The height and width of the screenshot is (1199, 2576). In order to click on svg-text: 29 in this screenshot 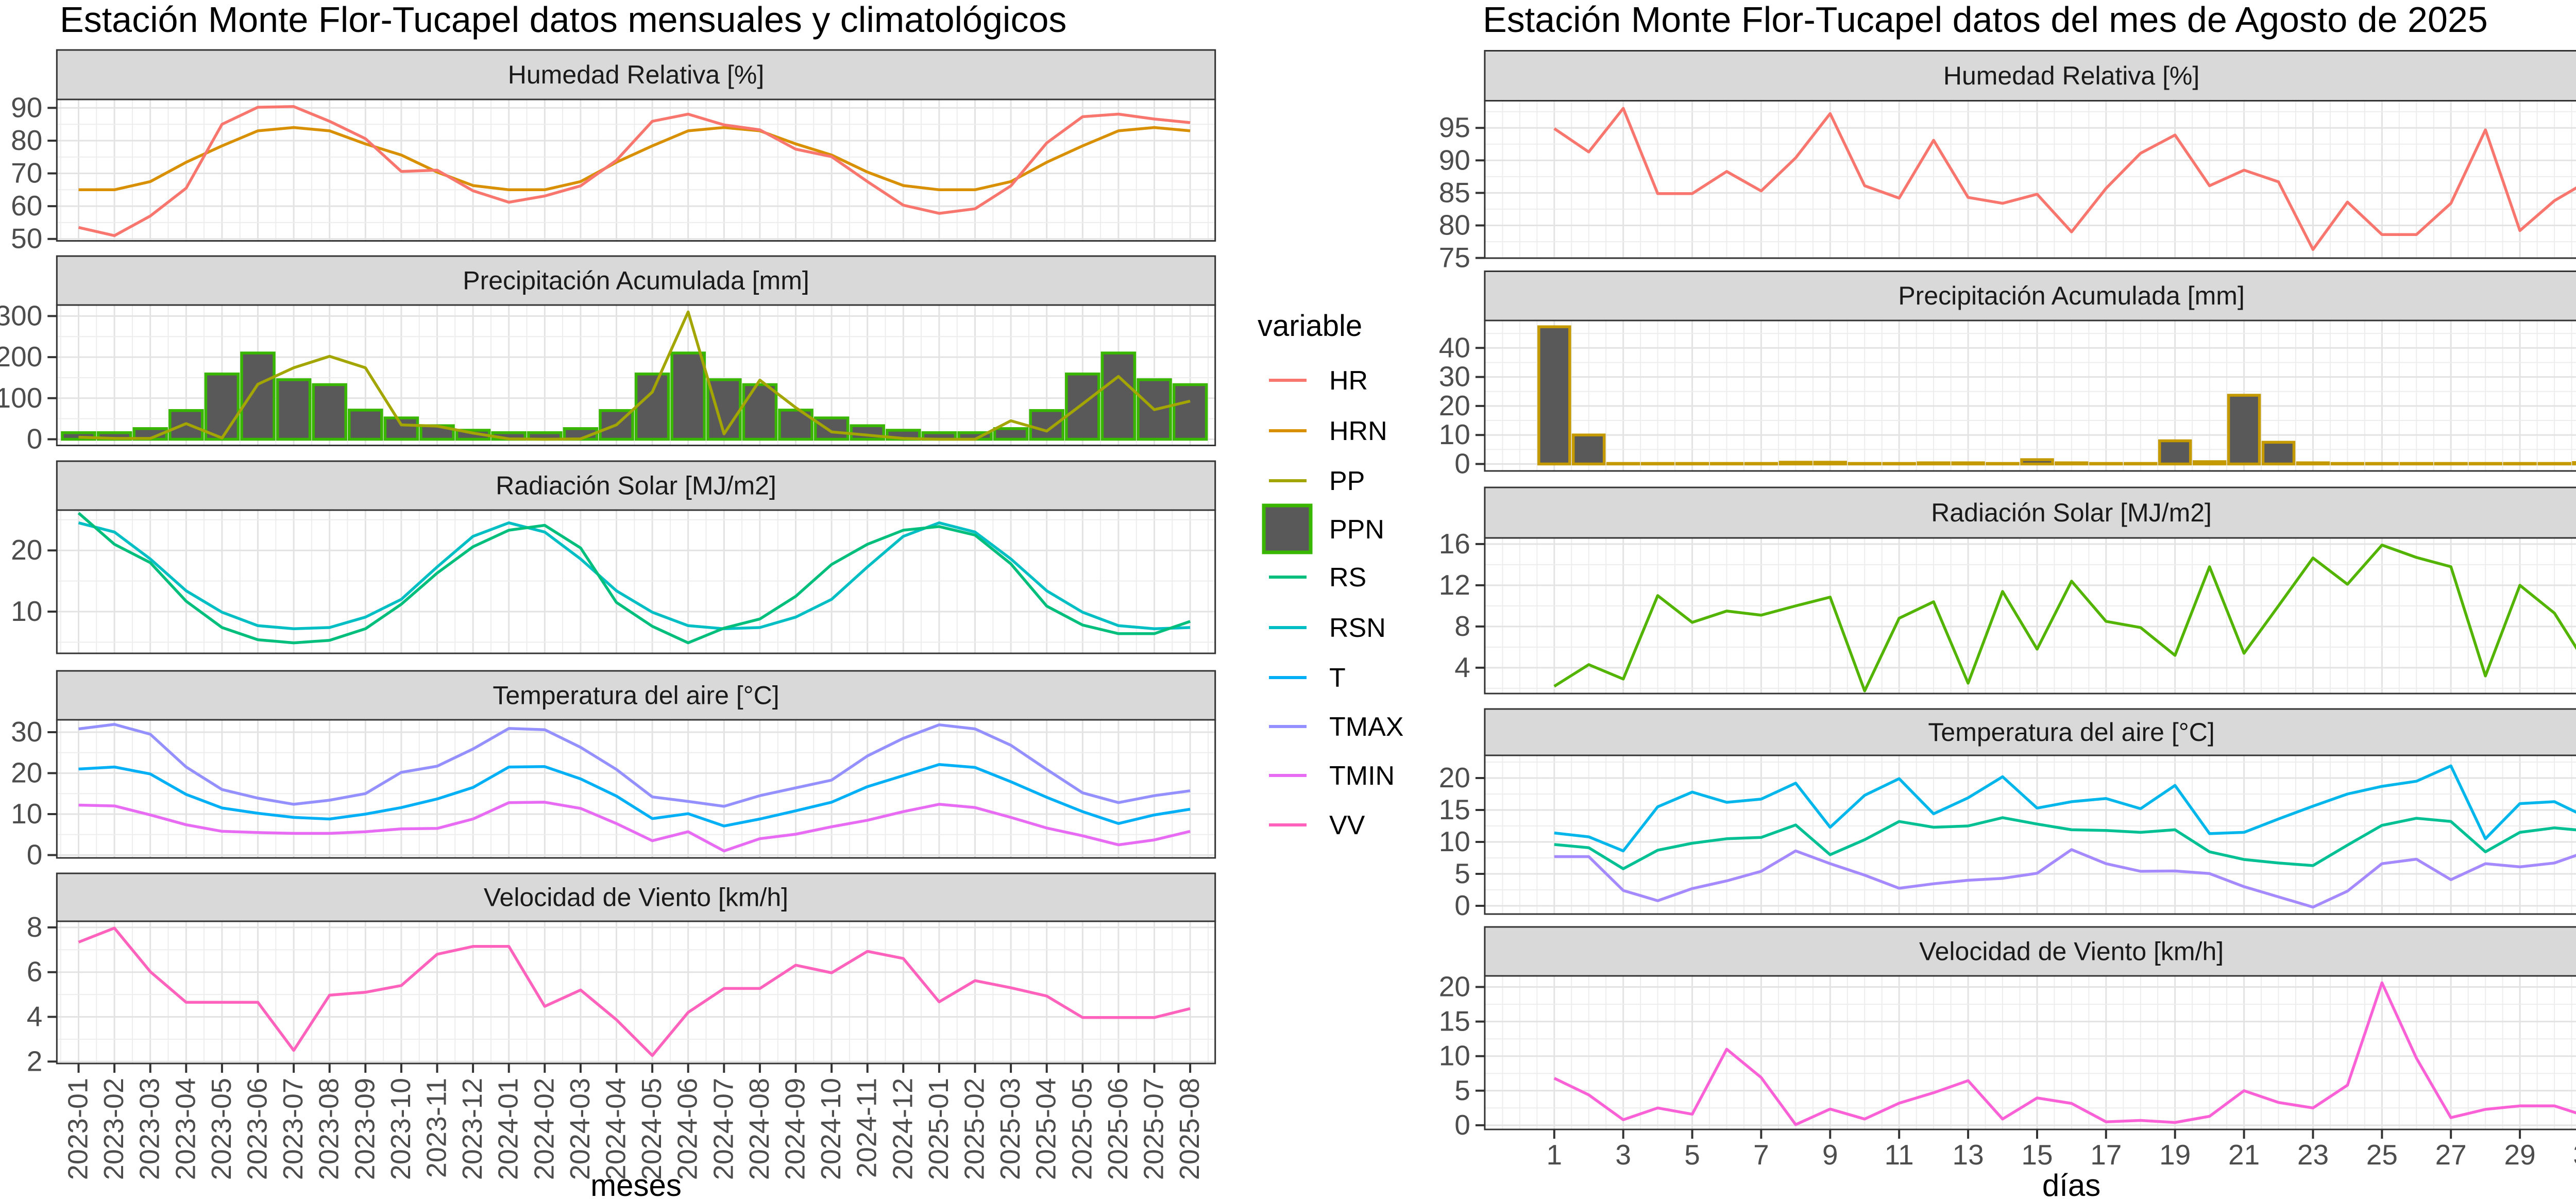, I will do `click(2520, 1155)`.